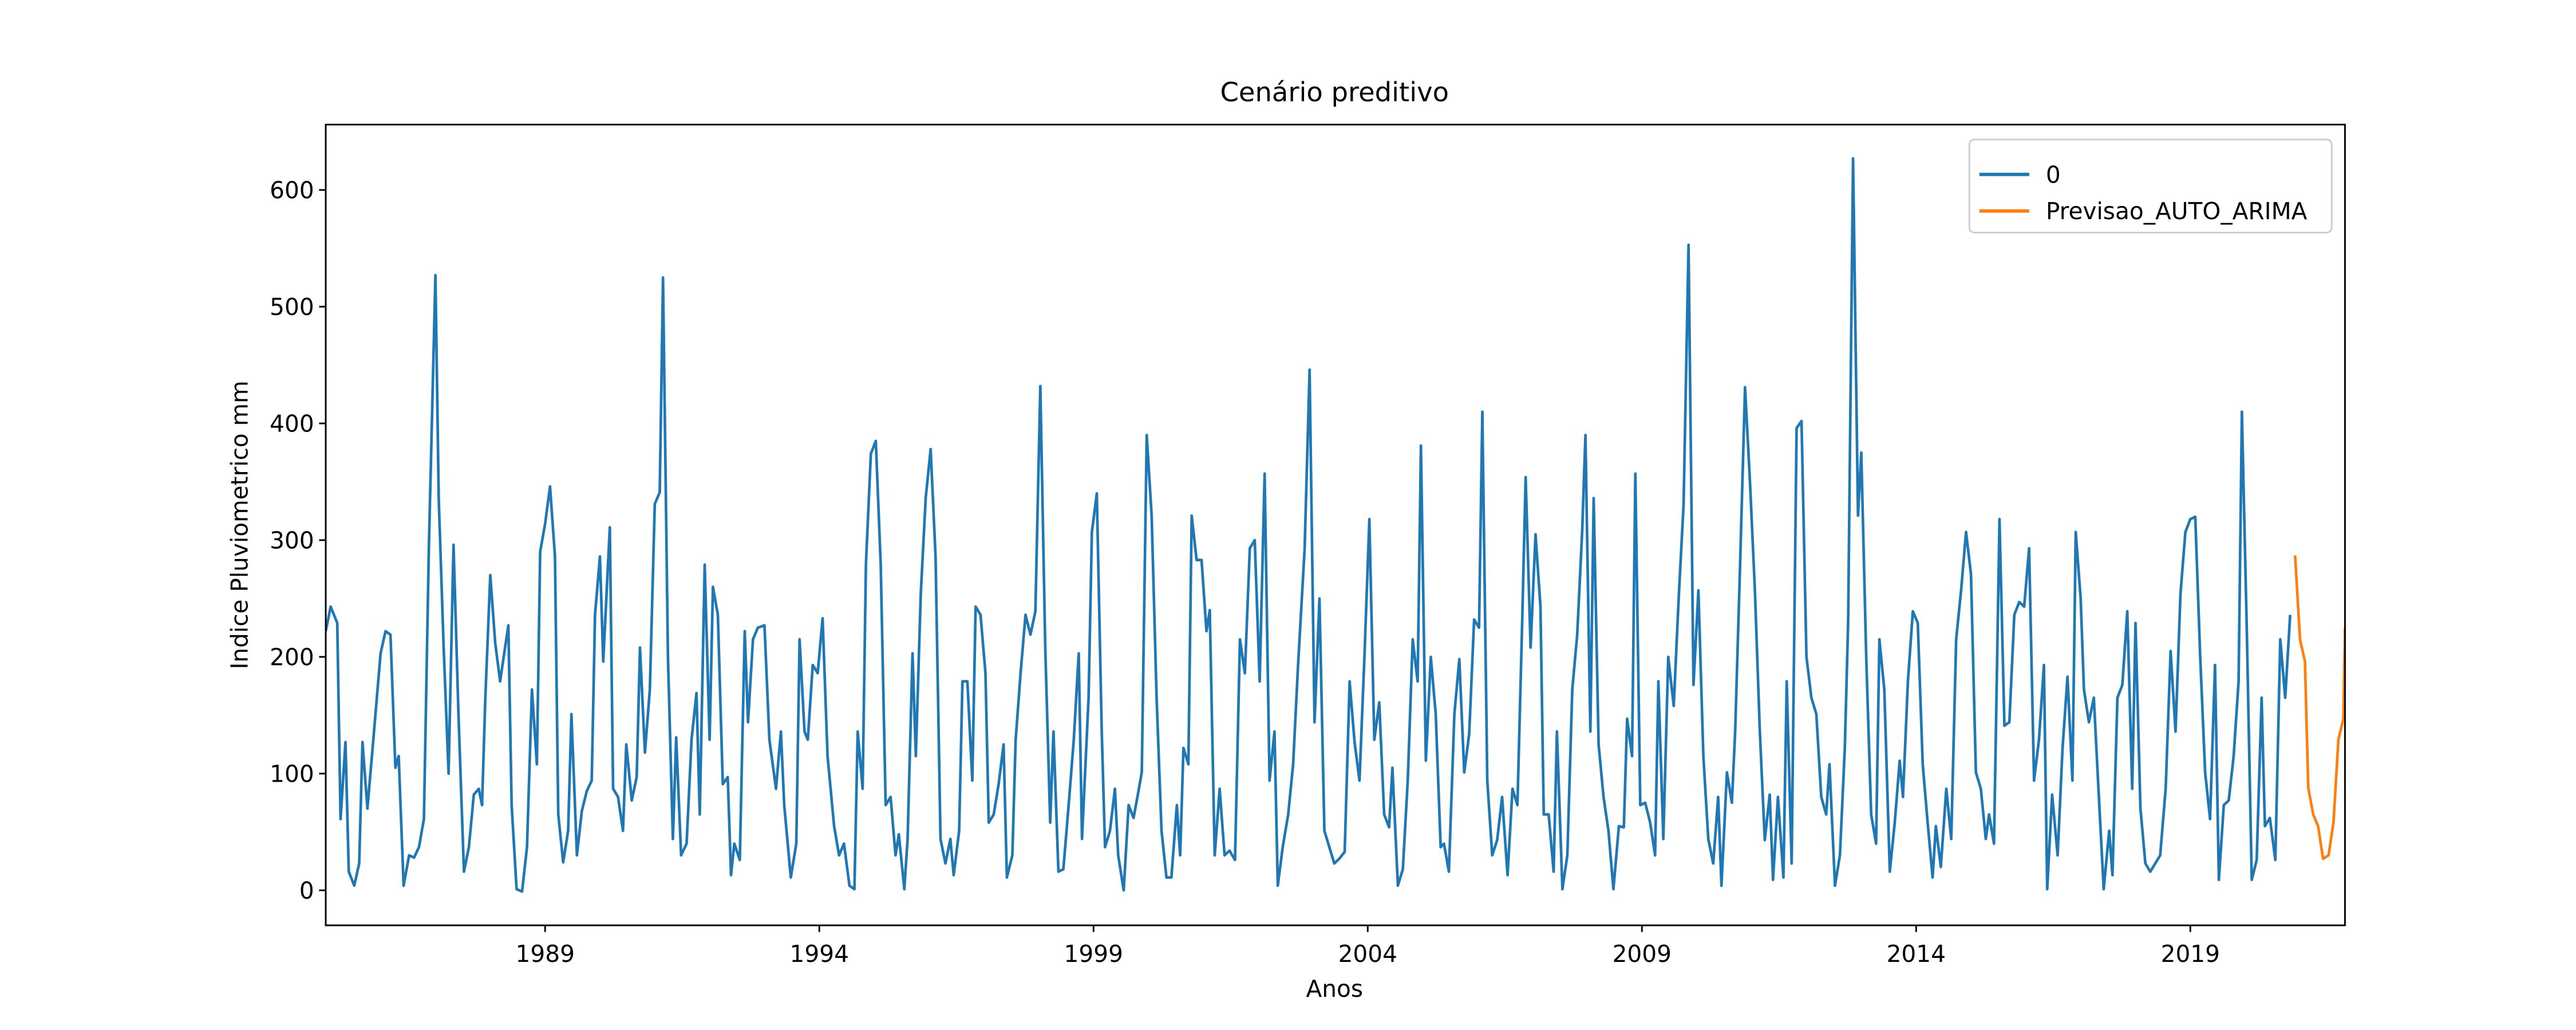 This screenshot has width=2576, height=1030. I want to click on x-tick-label: 2004, so click(1367, 954).